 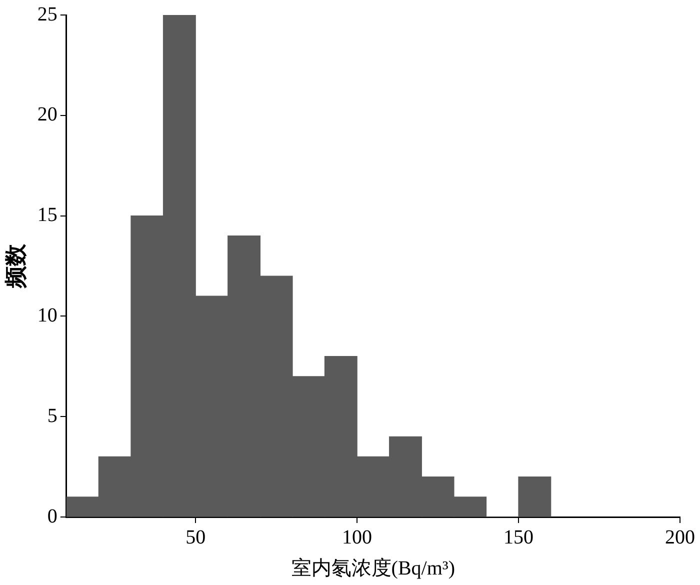 I want to click on y-tick-label: 25, so click(x=47, y=14).